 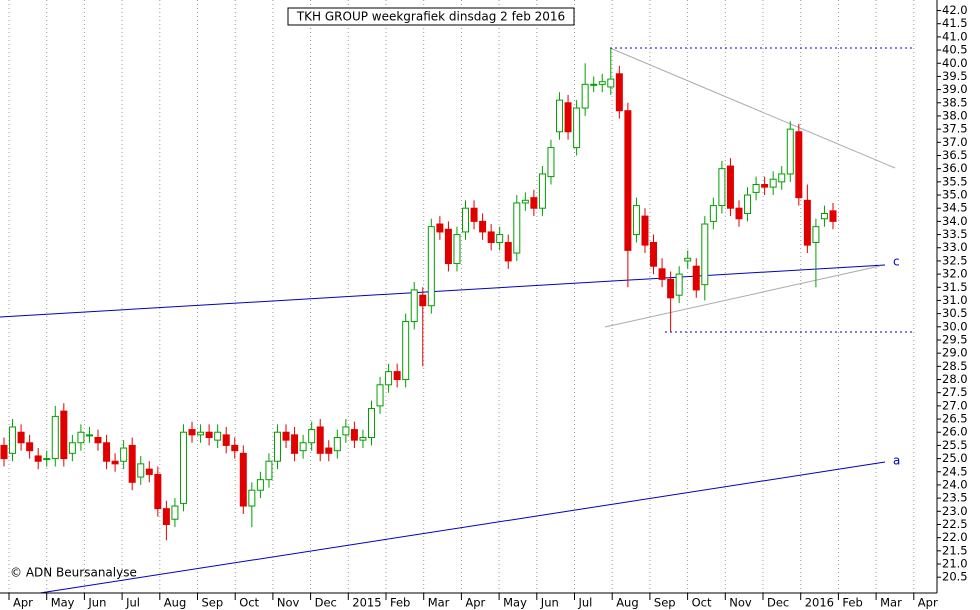 I want to click on y-tick-label: 42.0, so click(x=955, y=10).